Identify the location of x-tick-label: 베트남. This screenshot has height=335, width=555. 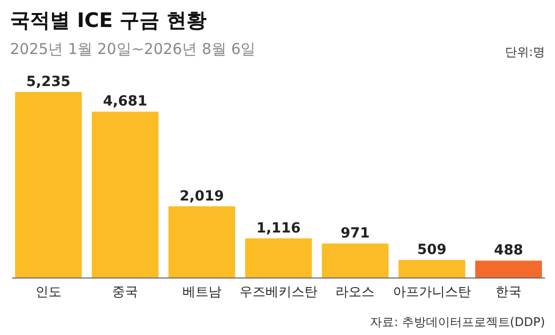
(202, 292).